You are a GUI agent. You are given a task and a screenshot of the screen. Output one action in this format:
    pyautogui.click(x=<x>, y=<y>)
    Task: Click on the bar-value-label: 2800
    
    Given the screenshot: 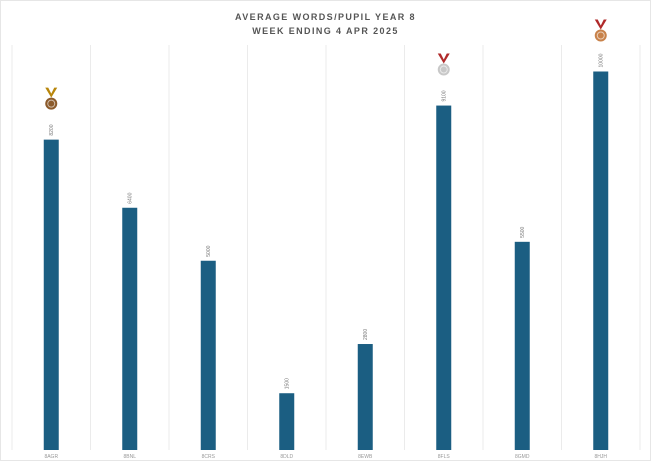 What is the action you would take?
    pyautogui.click(x=366, y=334)
    